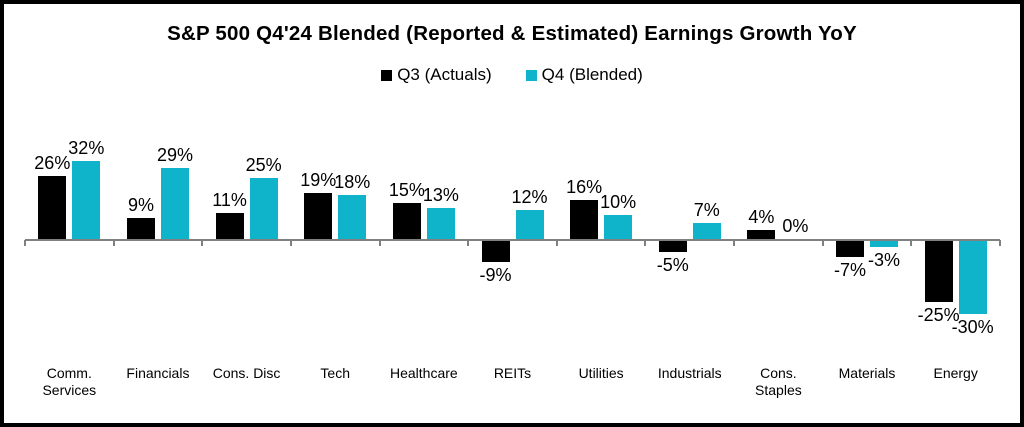 This screenshot has height=427, width=1024. Describe the element at coordinates (440, 194) in the screenshot. I see `data-label: 13%` at that location.